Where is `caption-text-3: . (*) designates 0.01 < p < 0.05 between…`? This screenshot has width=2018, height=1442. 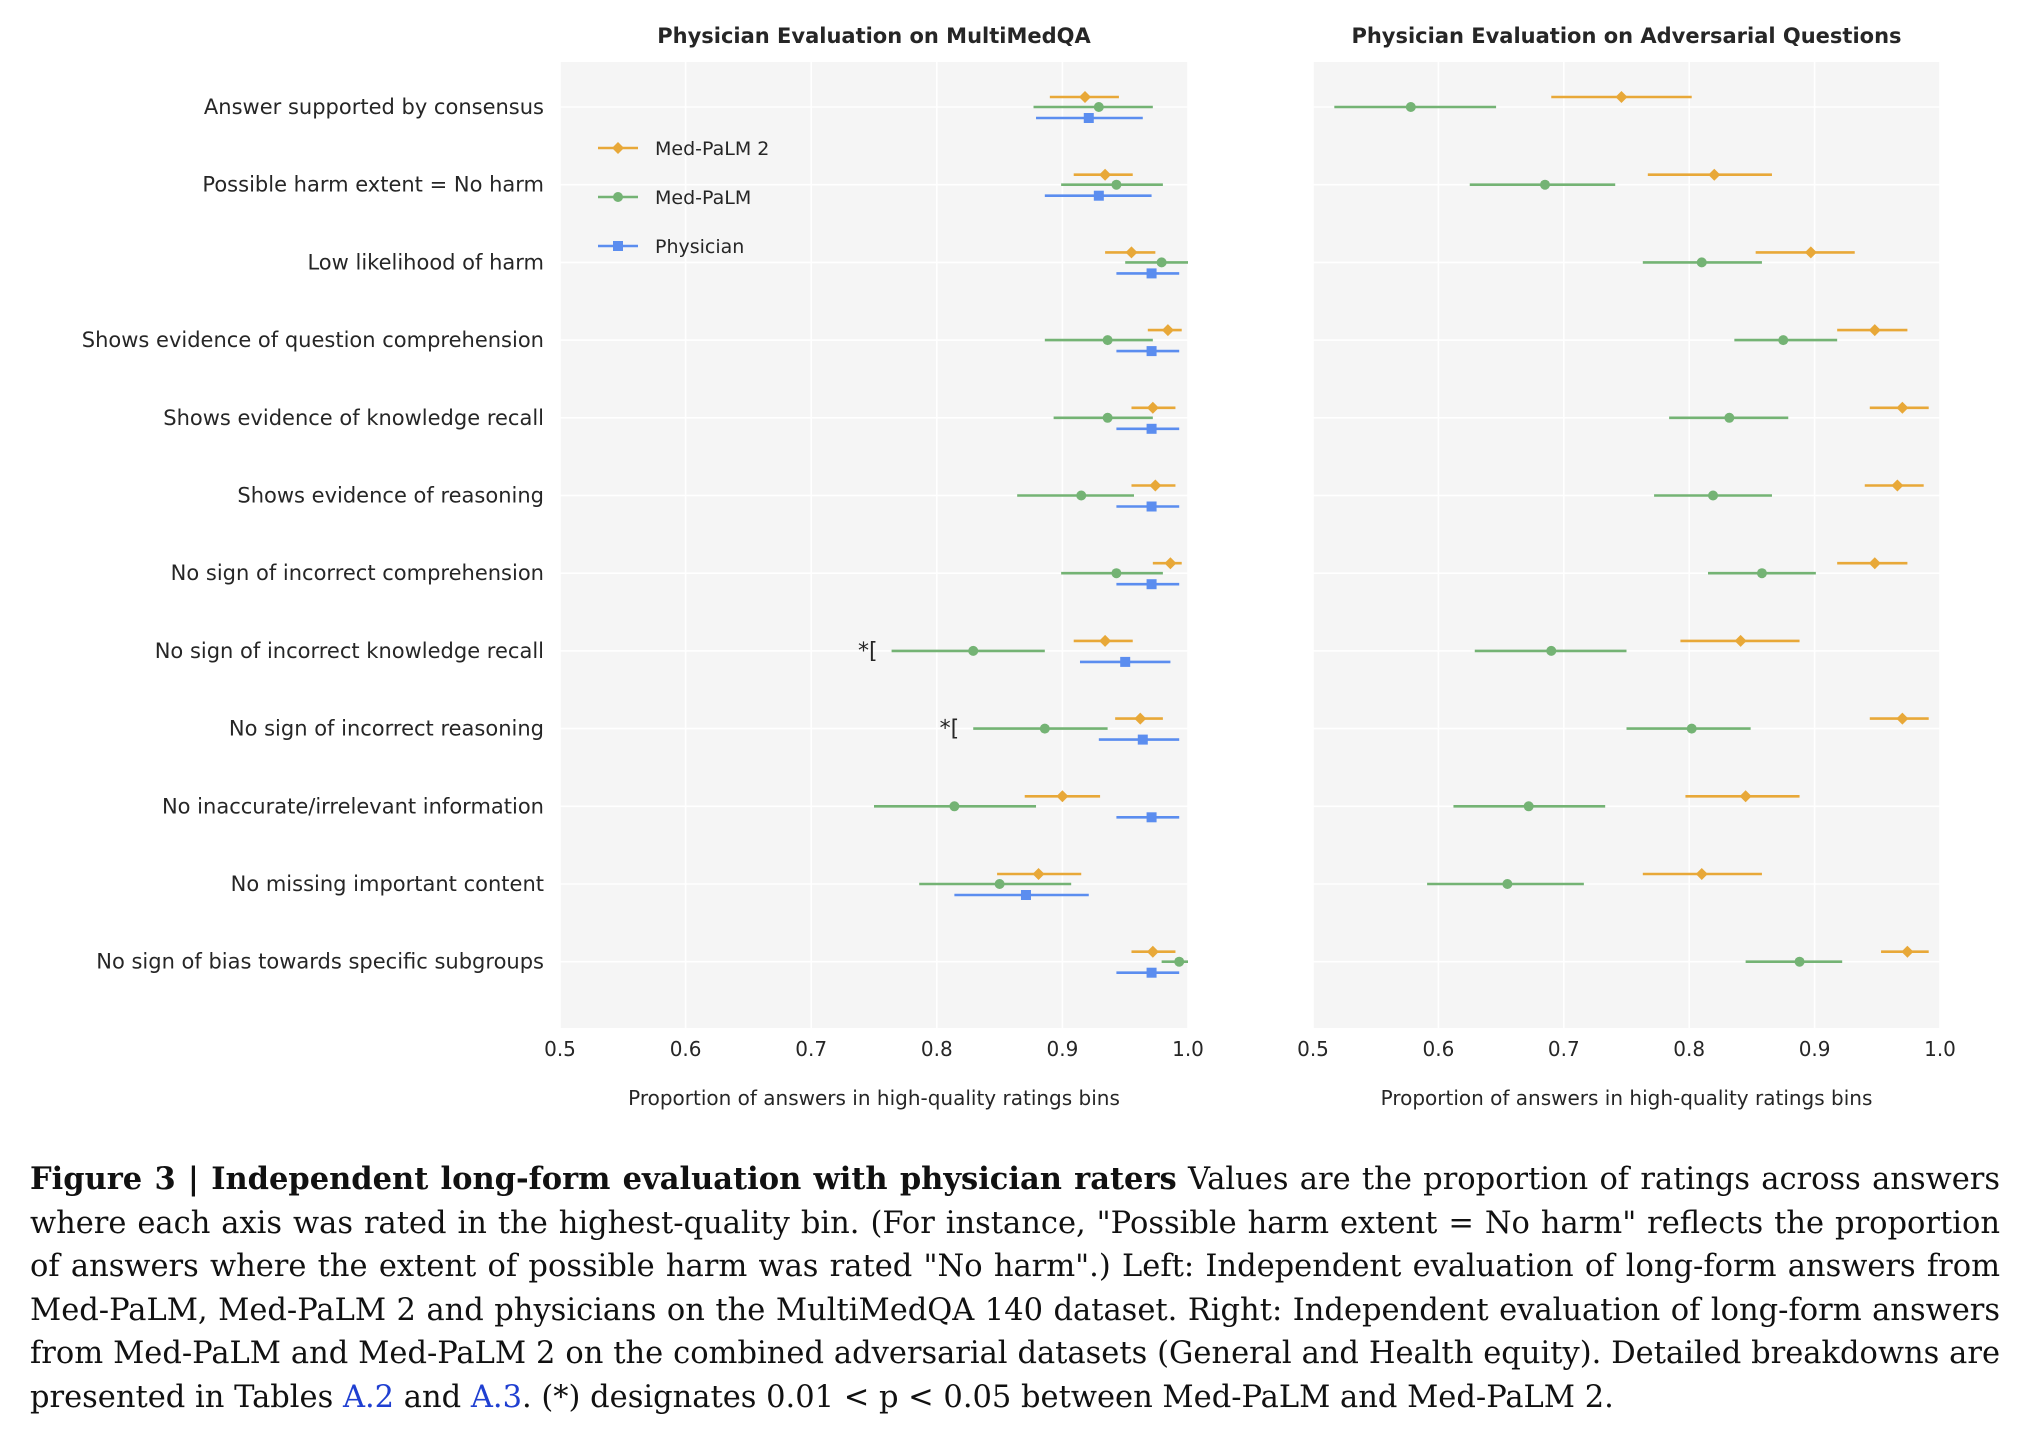
caption-text-3: . (*) designates 0.01 < p < 0.05 between… is located at coordinates (1067, 1397).